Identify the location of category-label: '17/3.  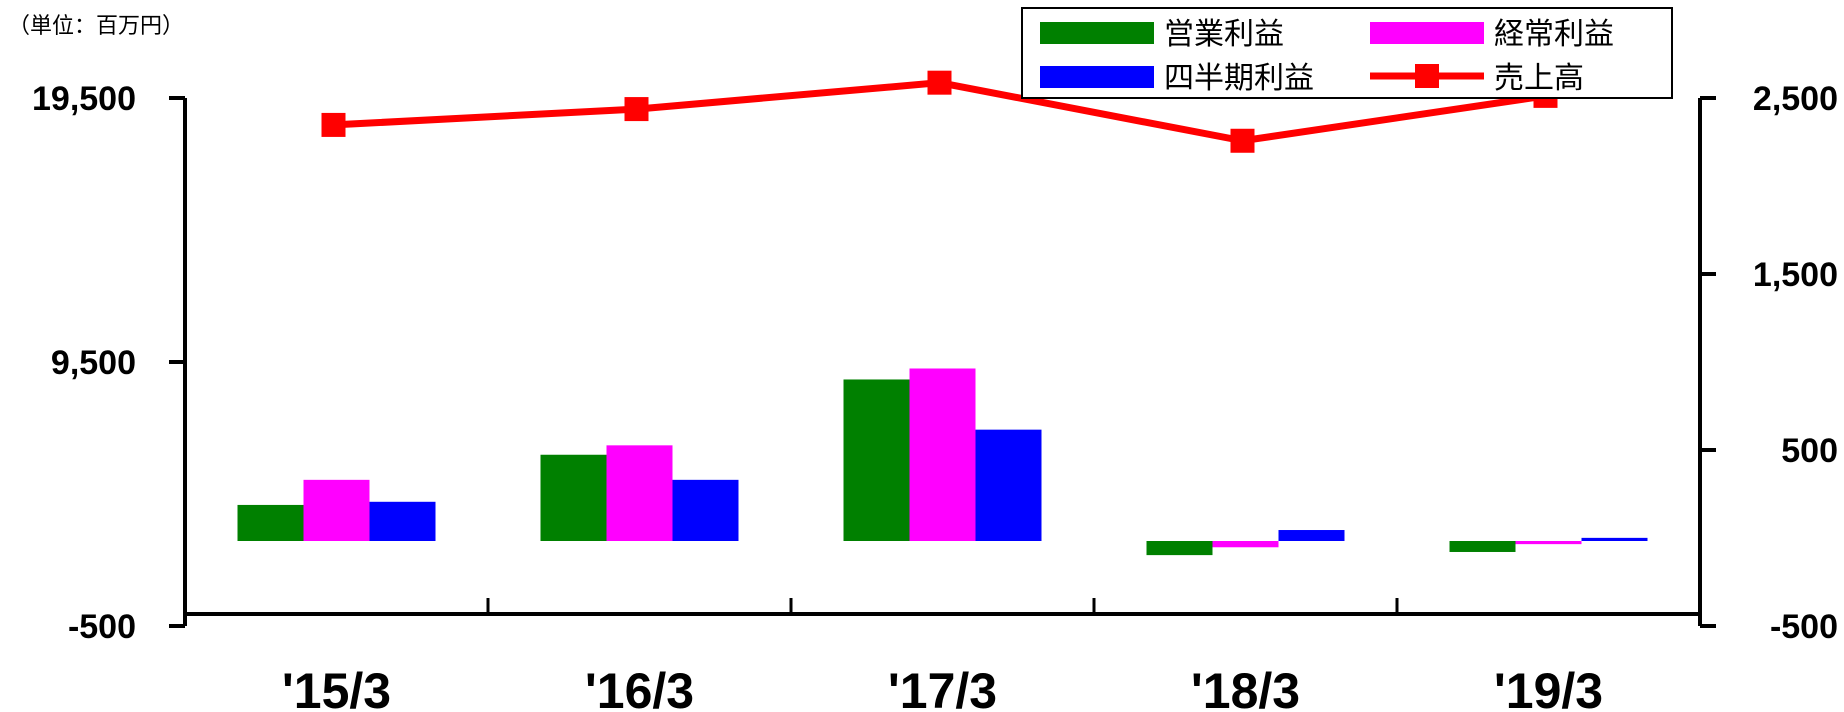
(942, 687).